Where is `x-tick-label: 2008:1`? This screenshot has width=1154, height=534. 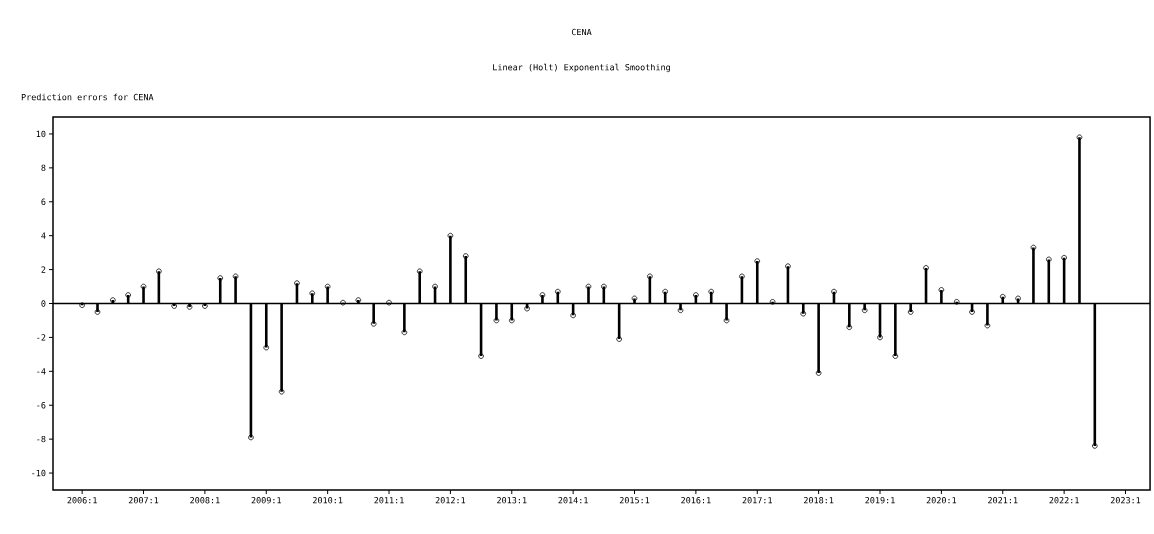 x-tick-label: 2008:1 is located at coordinates (205, 500).